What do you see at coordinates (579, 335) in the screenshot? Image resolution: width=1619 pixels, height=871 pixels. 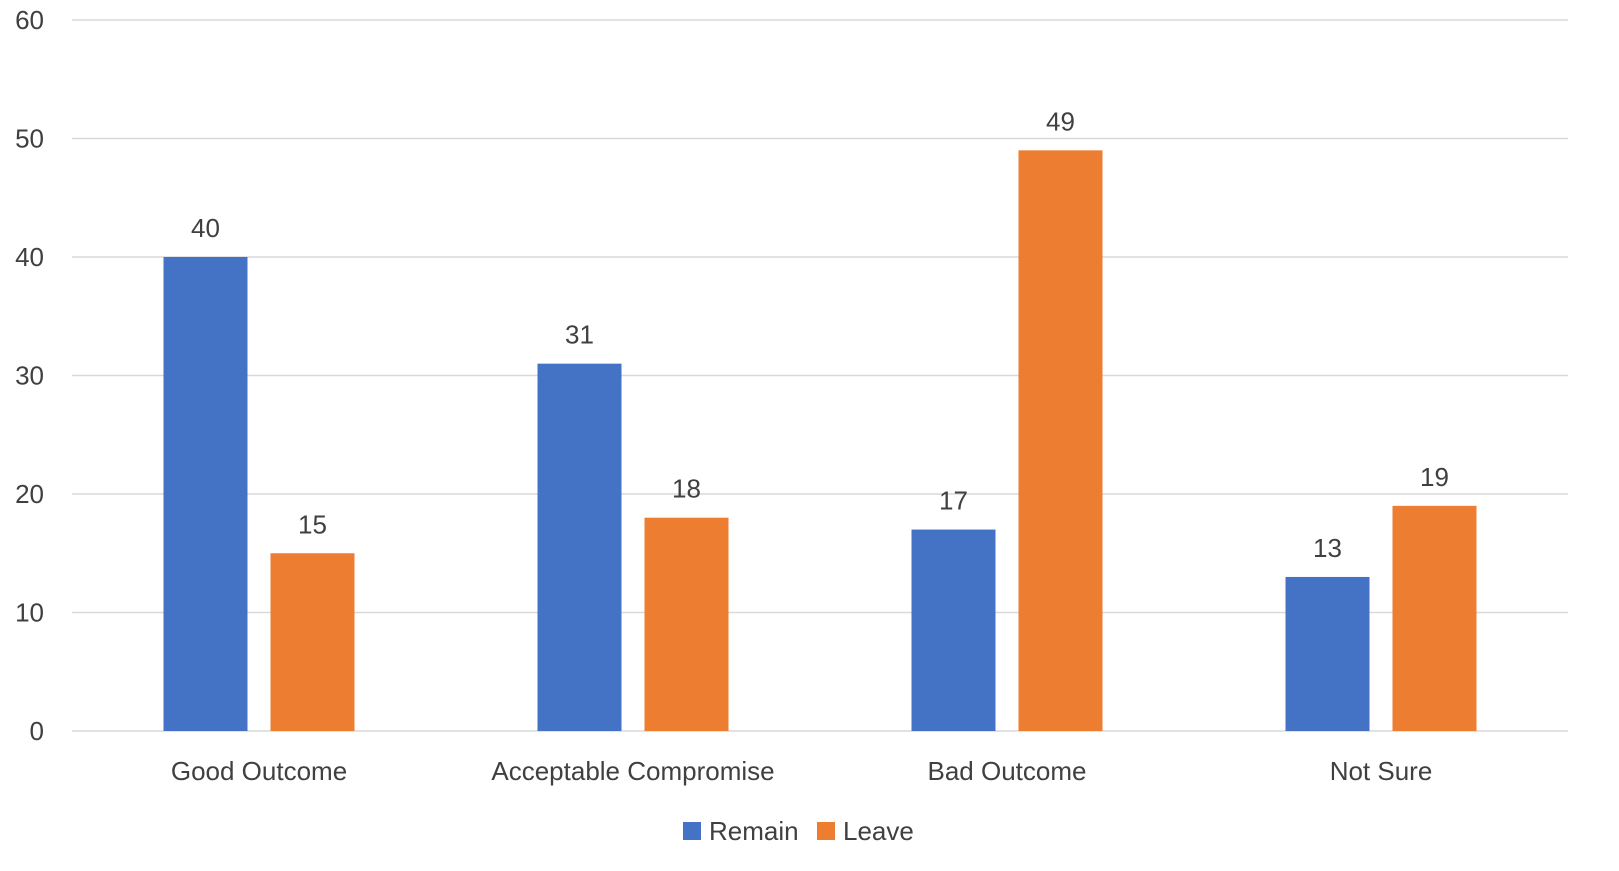 I see `data-label: 31` at bounding box center [579, 335].